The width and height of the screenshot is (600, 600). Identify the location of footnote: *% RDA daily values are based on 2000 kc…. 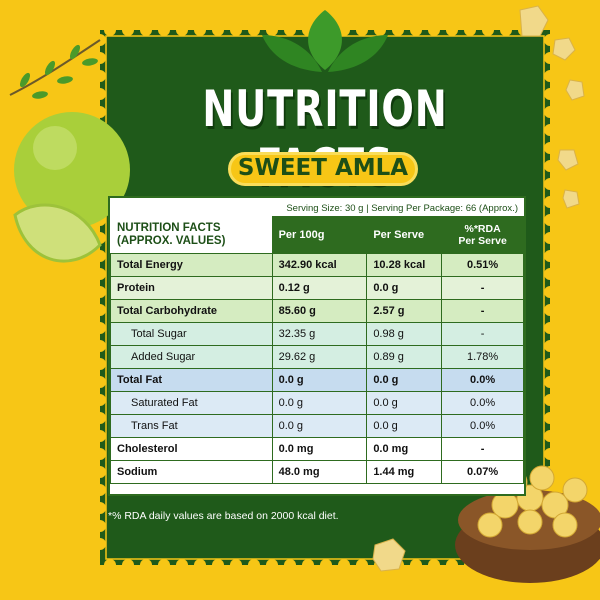
(223, 516).